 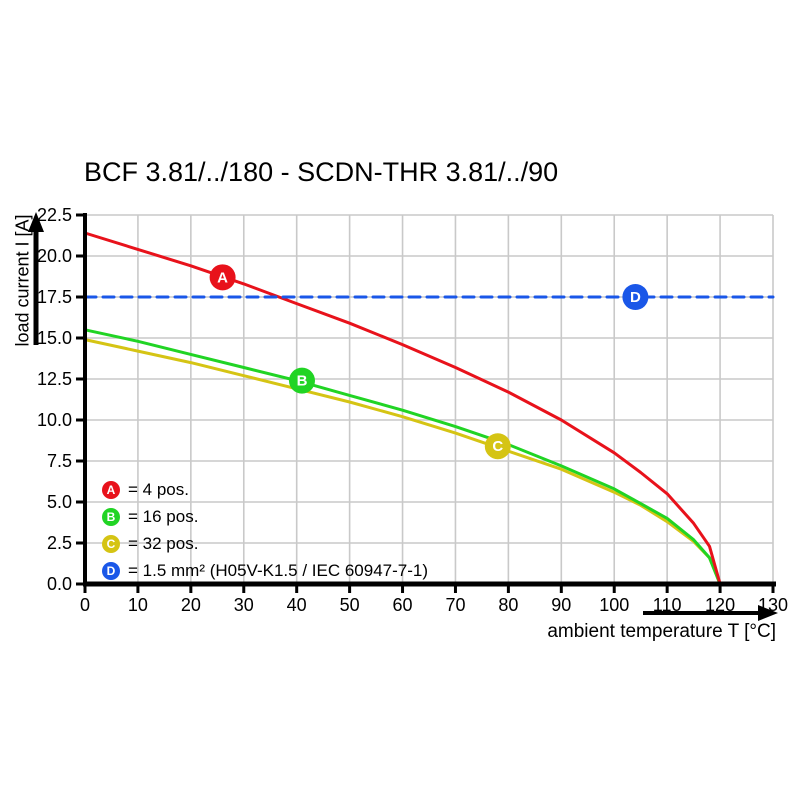 I want to click on legend-marker-d-icon: D, so click(x=111, y=570).